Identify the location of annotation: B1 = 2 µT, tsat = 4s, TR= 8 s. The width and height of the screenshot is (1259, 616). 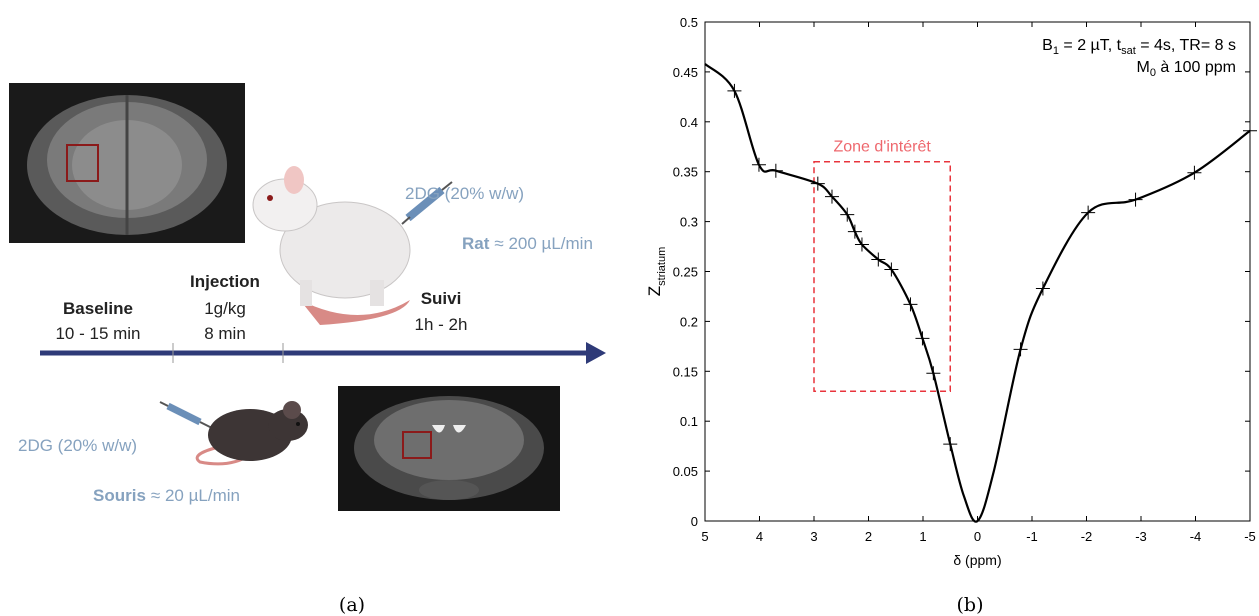
(1139, 47).